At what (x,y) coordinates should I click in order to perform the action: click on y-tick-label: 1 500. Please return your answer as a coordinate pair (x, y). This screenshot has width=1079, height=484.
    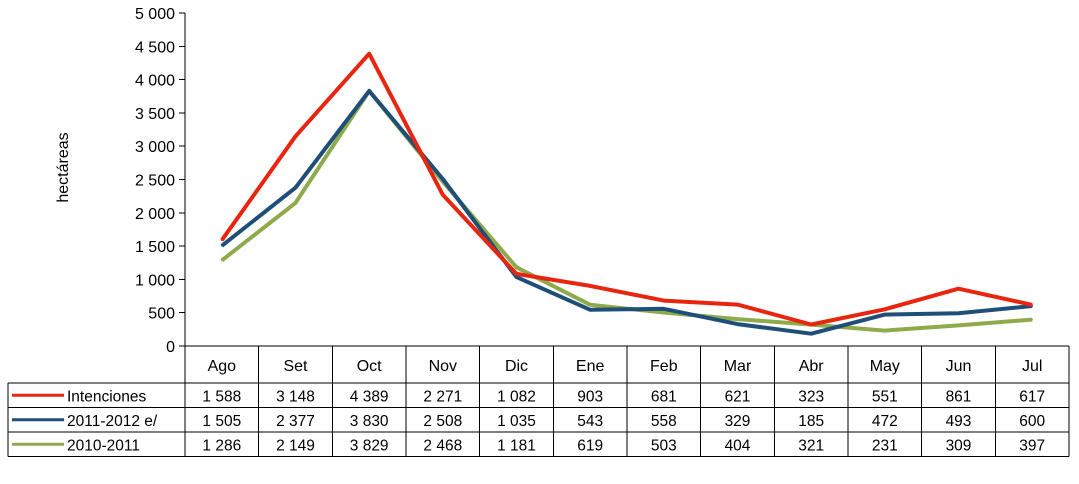
    Looking at the image, I should click on (155, 247).